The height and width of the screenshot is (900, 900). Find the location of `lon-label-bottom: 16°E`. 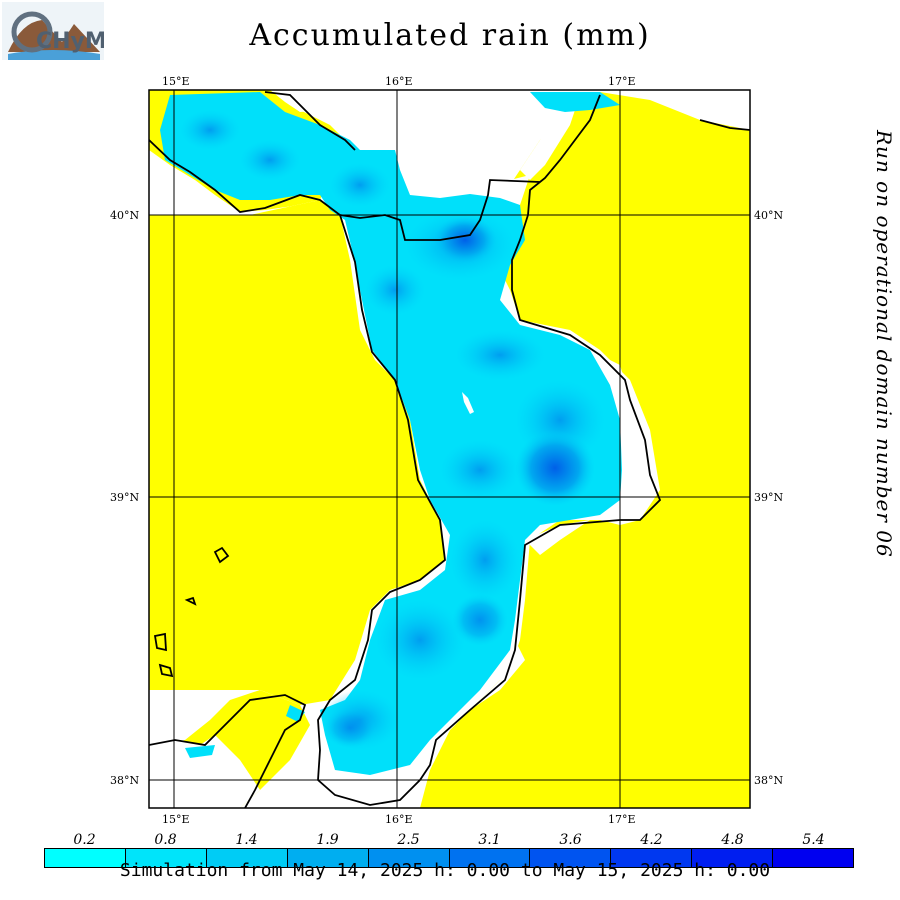

lon-label-bottom: 16°E is located at coordinates (399, 819).